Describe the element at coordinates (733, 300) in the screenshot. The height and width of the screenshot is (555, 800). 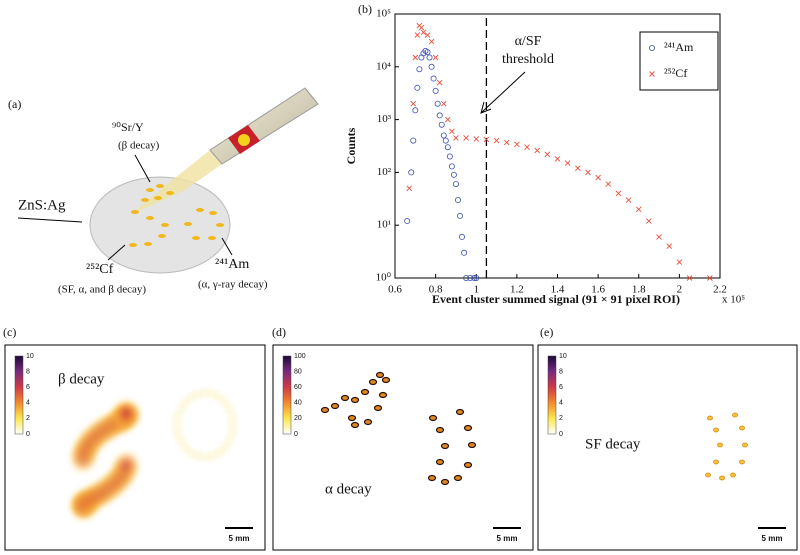
I see `x-multiplier: x 10⁵` at that location.